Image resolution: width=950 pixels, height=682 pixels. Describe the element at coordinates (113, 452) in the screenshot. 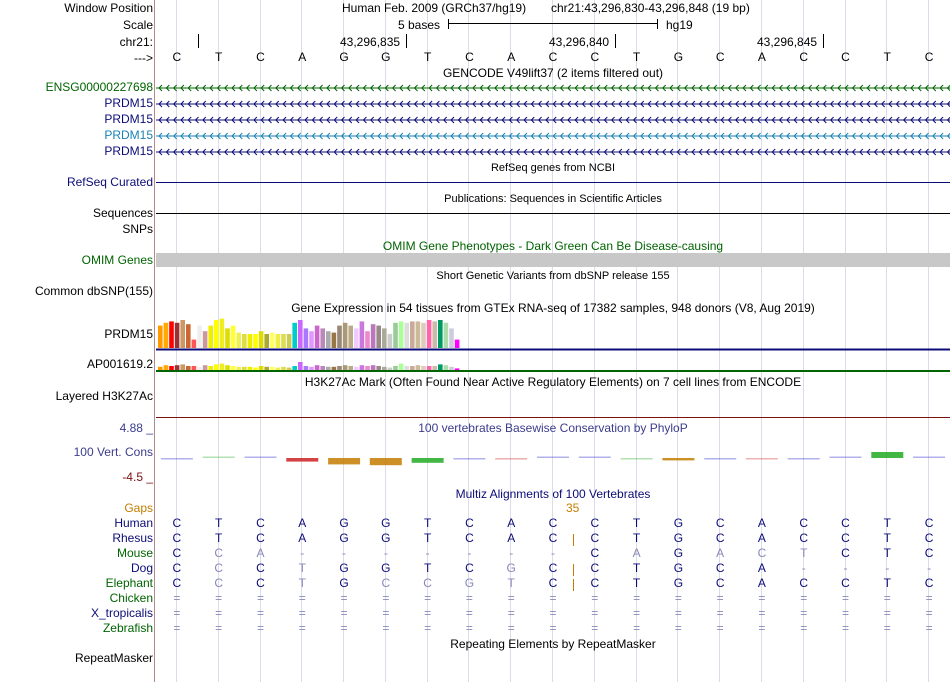

I see `label-phylop: 100 Vert. Cons` at that location.